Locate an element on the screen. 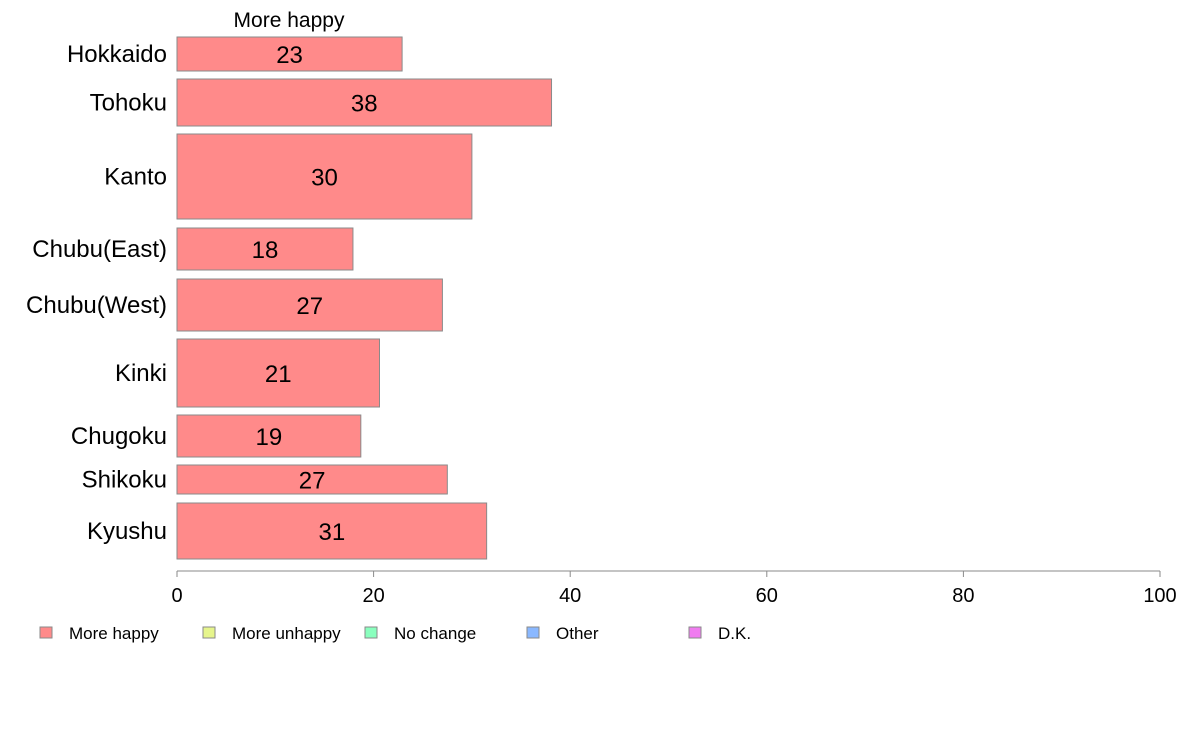 Image resolution: width=1188 pixels, height=741 pixels. category-label: Tohoku is located at coordinates (128, 103).